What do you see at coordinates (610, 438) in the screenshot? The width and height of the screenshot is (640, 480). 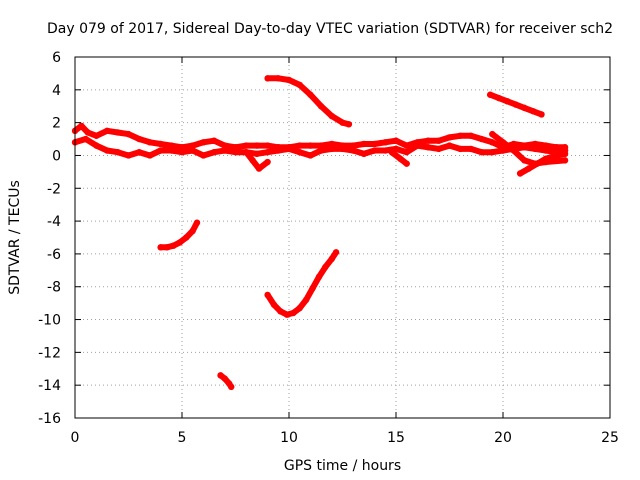 I see `x-tick-label: 25` at bounding box center [610, 438].